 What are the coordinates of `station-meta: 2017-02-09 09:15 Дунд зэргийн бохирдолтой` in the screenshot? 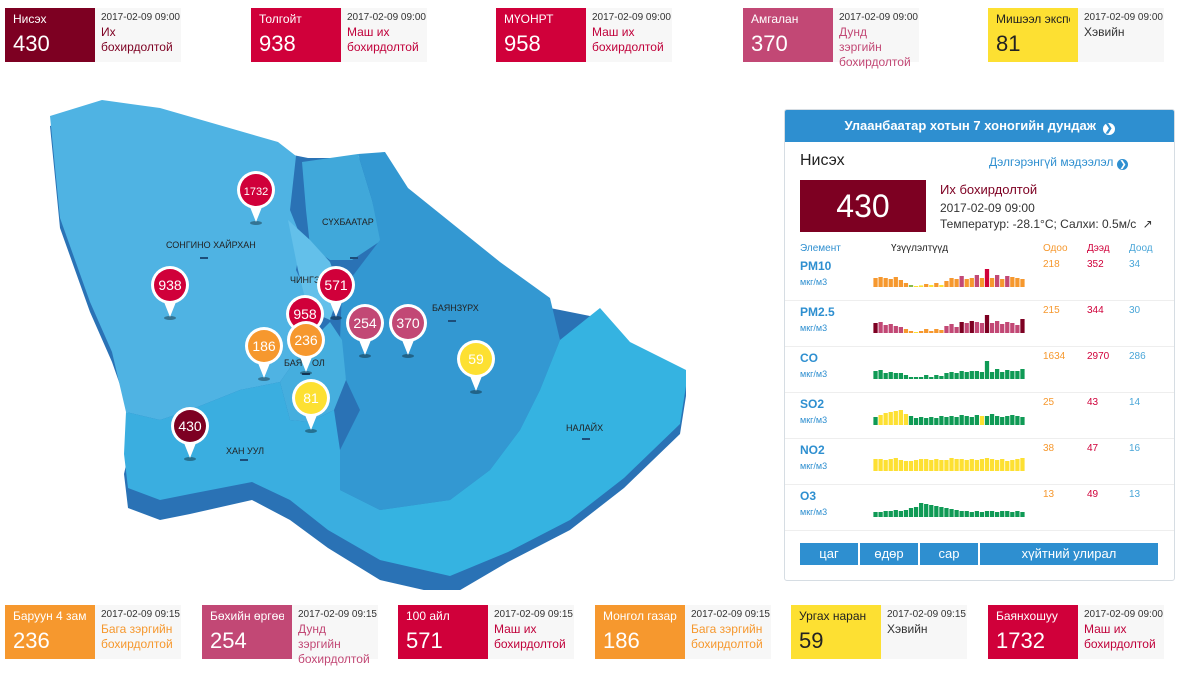 It's located at (335, 635).